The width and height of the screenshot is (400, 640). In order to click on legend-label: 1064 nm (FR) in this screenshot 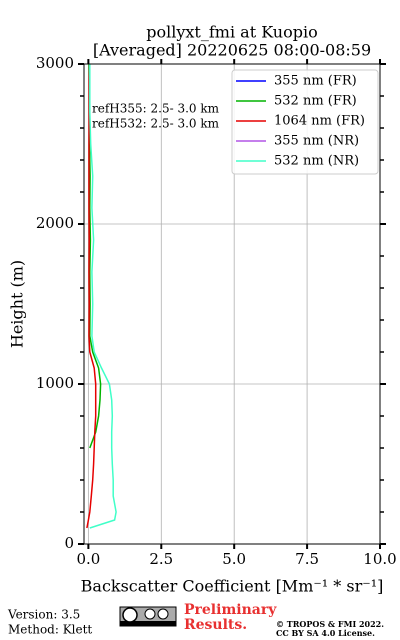, I will do `click(319, 121)`.